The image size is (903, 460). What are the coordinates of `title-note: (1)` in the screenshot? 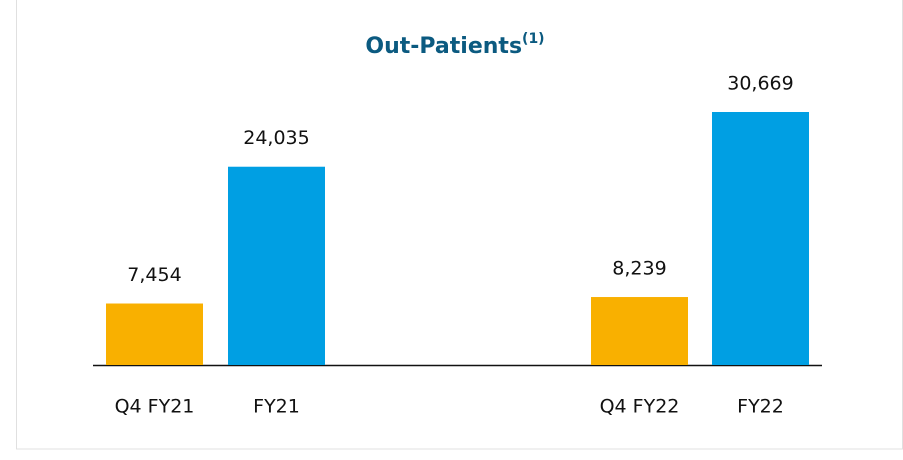 It's located at (533, 39).